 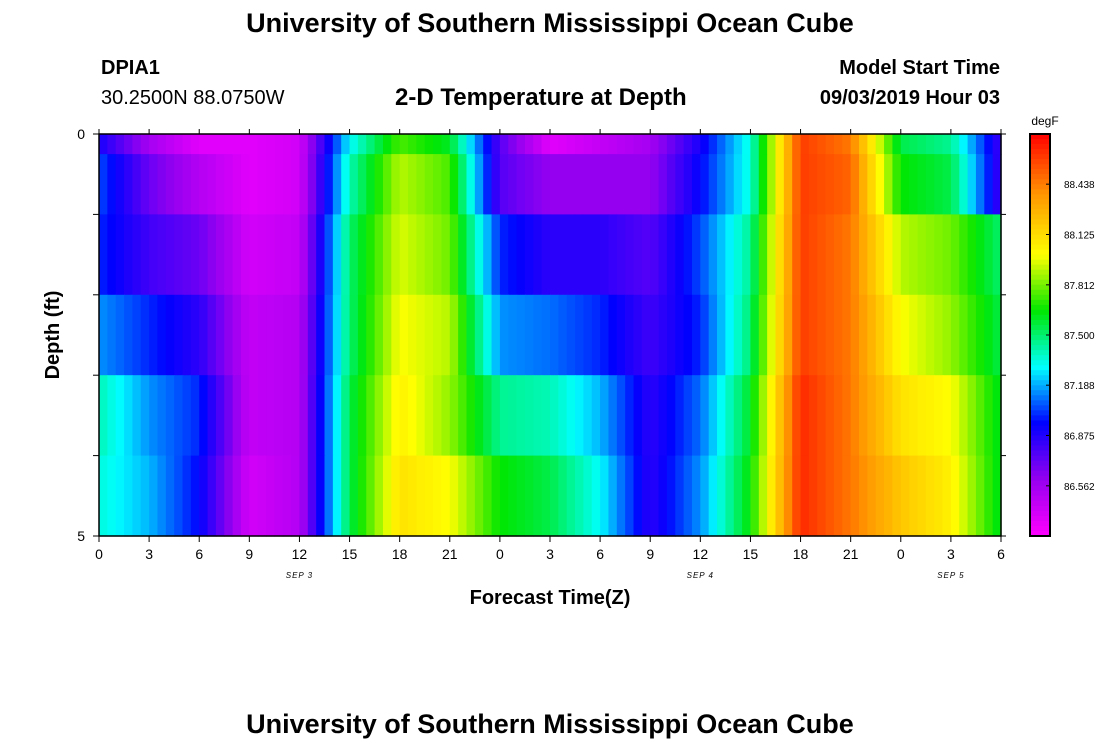 What do you see at coordinates (1001, 554) in the screenshot?
I see `x-tick-label: 6` at bounding box center [1001, 554].